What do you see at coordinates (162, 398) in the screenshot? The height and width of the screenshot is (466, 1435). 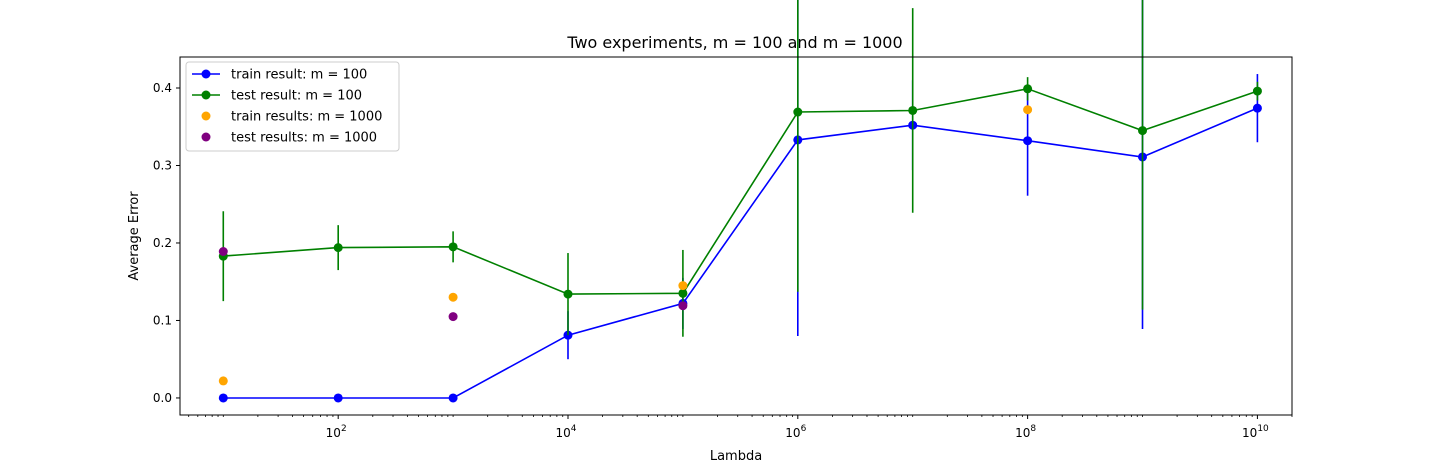 I see `y-tick-label: 0.0` at bounding box center [162, 398].